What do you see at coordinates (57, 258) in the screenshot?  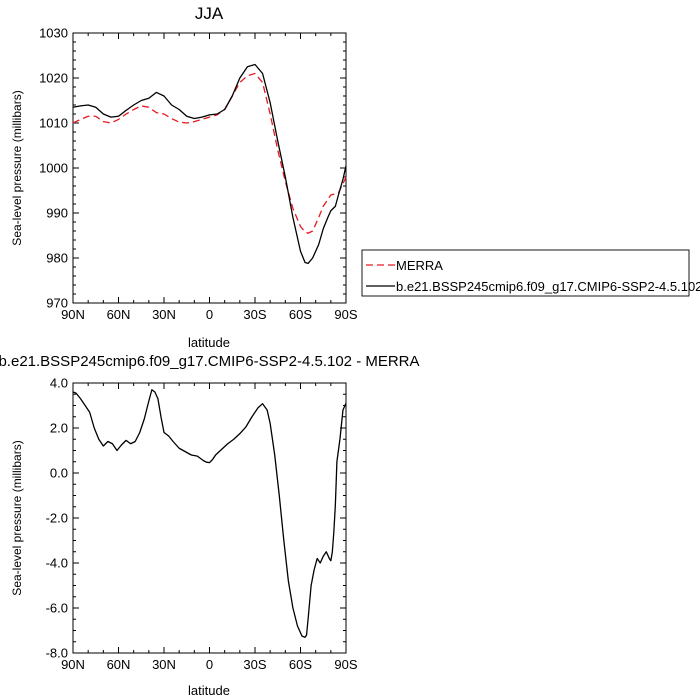 I see `top-y-tick-label: 980` at bounding box center [57, 258].